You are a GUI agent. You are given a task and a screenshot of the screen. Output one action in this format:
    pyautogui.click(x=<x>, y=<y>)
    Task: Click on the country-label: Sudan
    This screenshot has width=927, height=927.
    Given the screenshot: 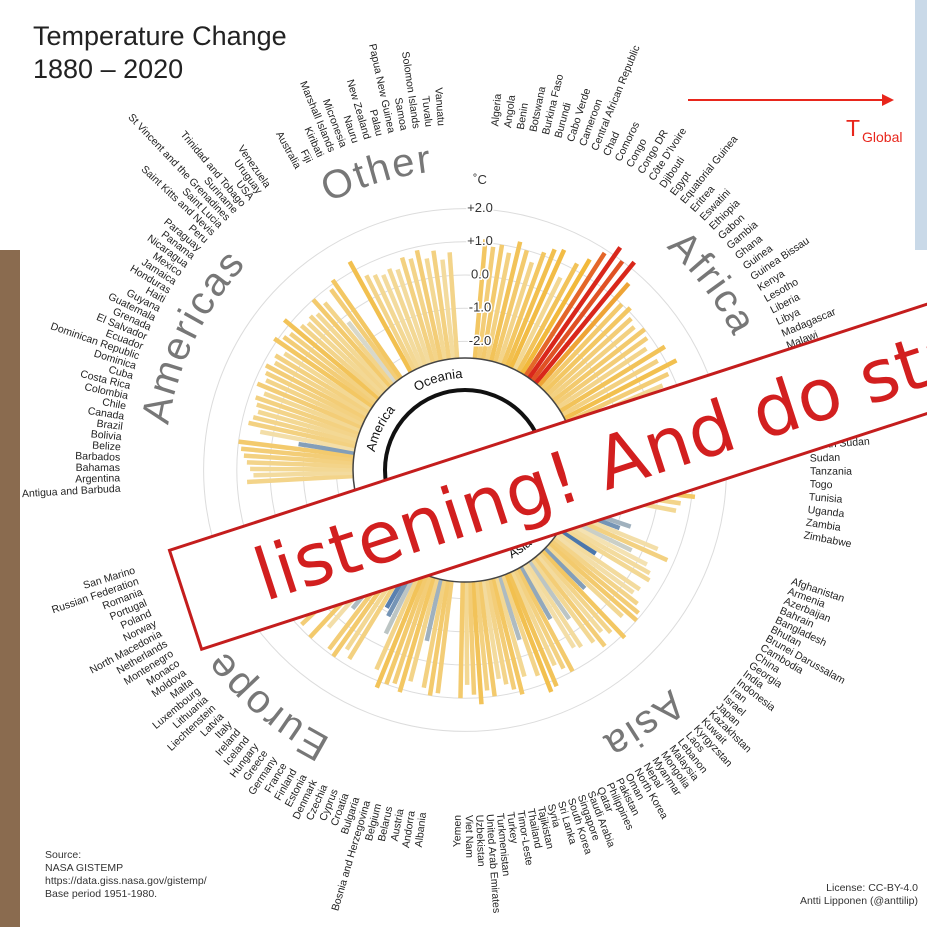 What is the action you would take?
    pyautogui.click(x=825, y=458)
    